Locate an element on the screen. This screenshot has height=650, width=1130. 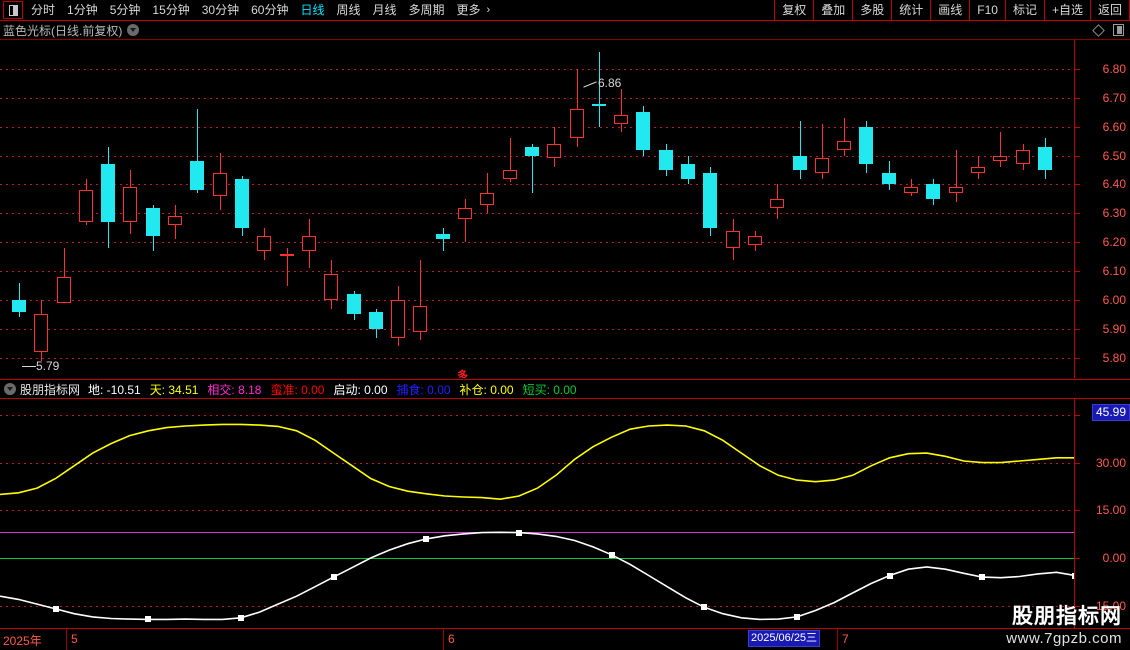
indicator-field-7: 短买: 0.00 is located at coordinates (549, 389).